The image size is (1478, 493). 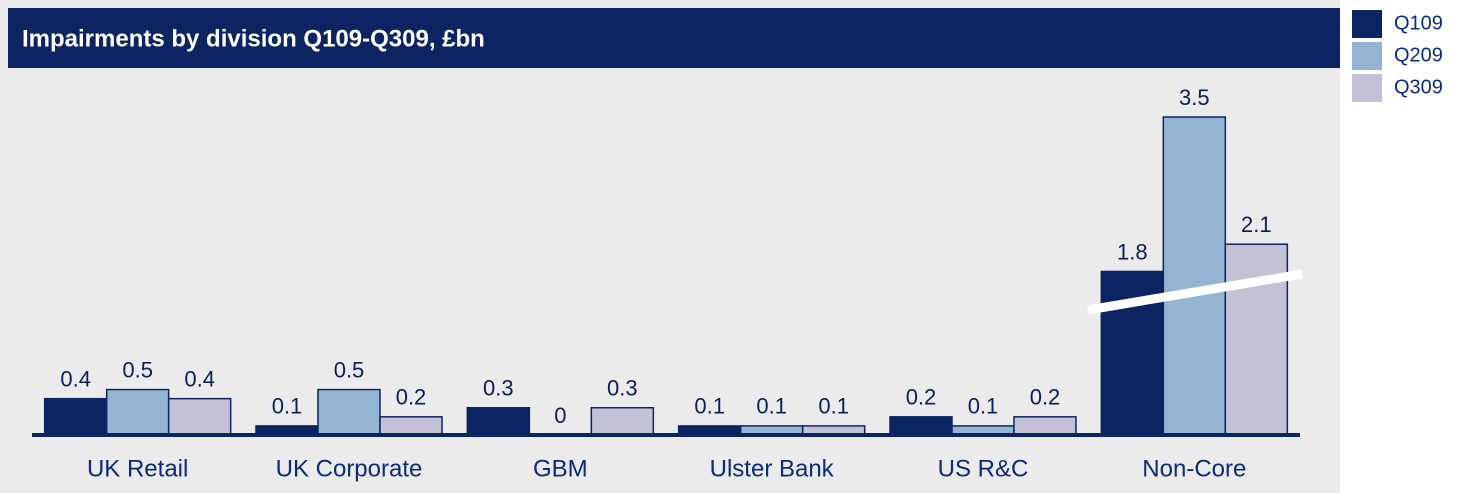 What do you see at coordinates (1418, 55) in the screenshot?
I see `legend-label: Q209` at bounding box center [1418, 55].